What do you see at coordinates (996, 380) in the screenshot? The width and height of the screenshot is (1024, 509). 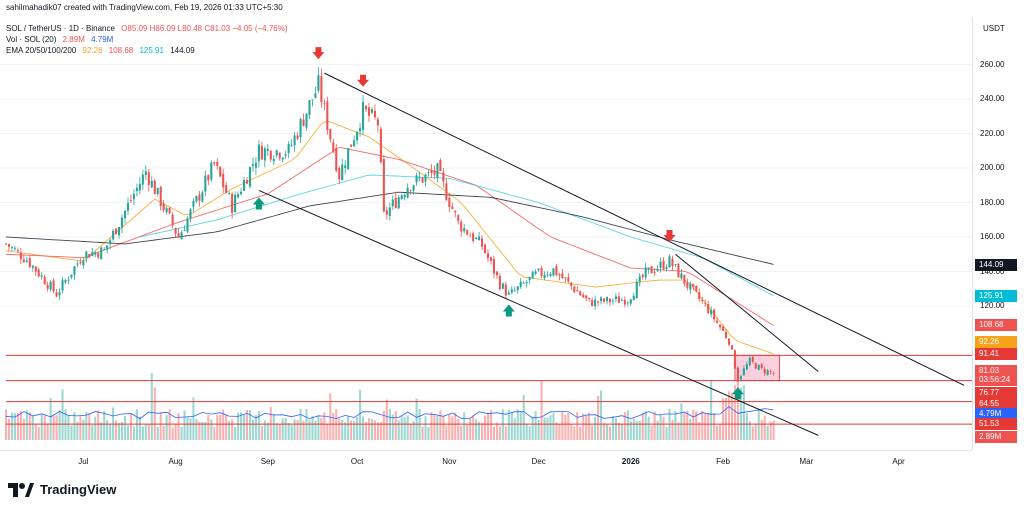 I see `price-axis-label: 03:56:24` at bounding box center [996, 380].